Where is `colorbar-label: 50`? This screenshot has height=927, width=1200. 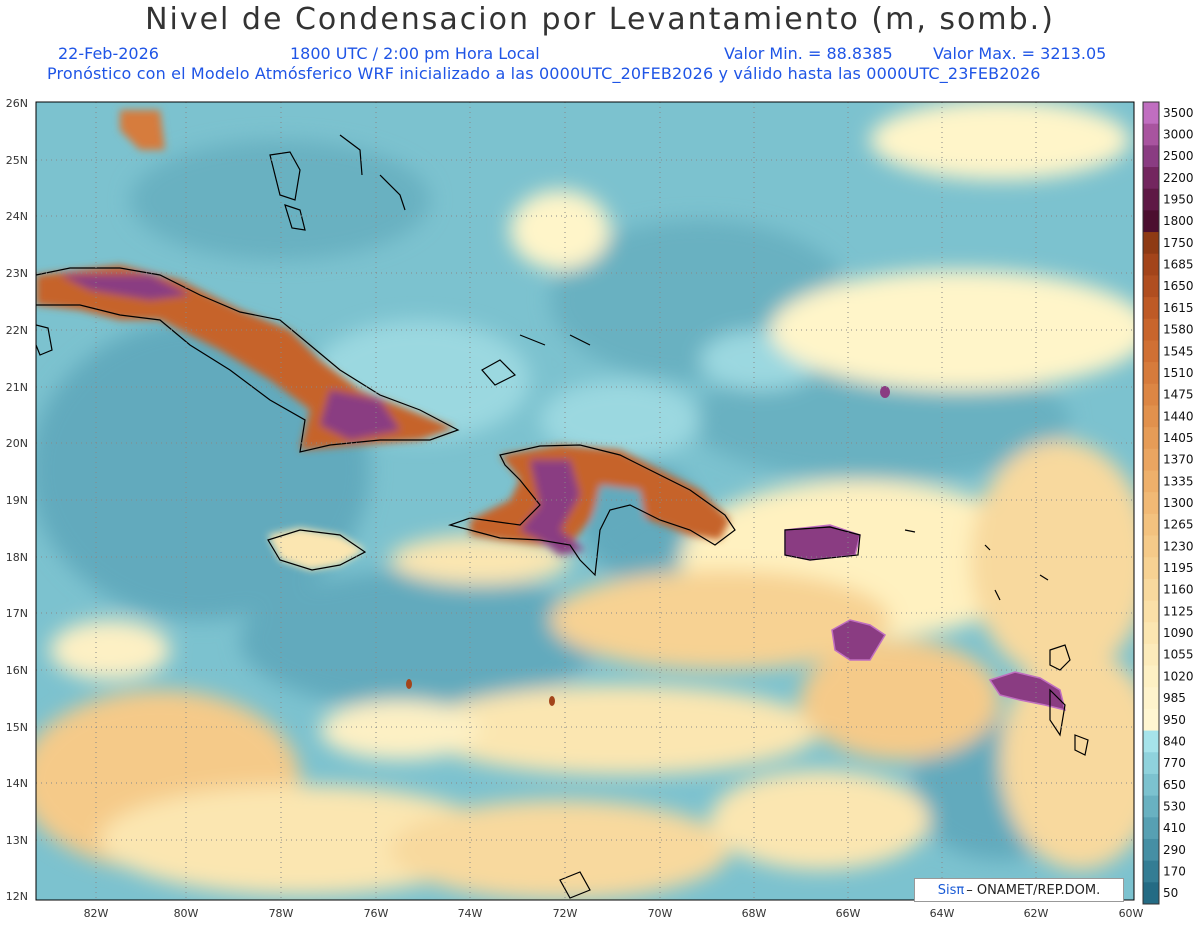 colorbar-label: 50 is located at coordinates (1170, 893).